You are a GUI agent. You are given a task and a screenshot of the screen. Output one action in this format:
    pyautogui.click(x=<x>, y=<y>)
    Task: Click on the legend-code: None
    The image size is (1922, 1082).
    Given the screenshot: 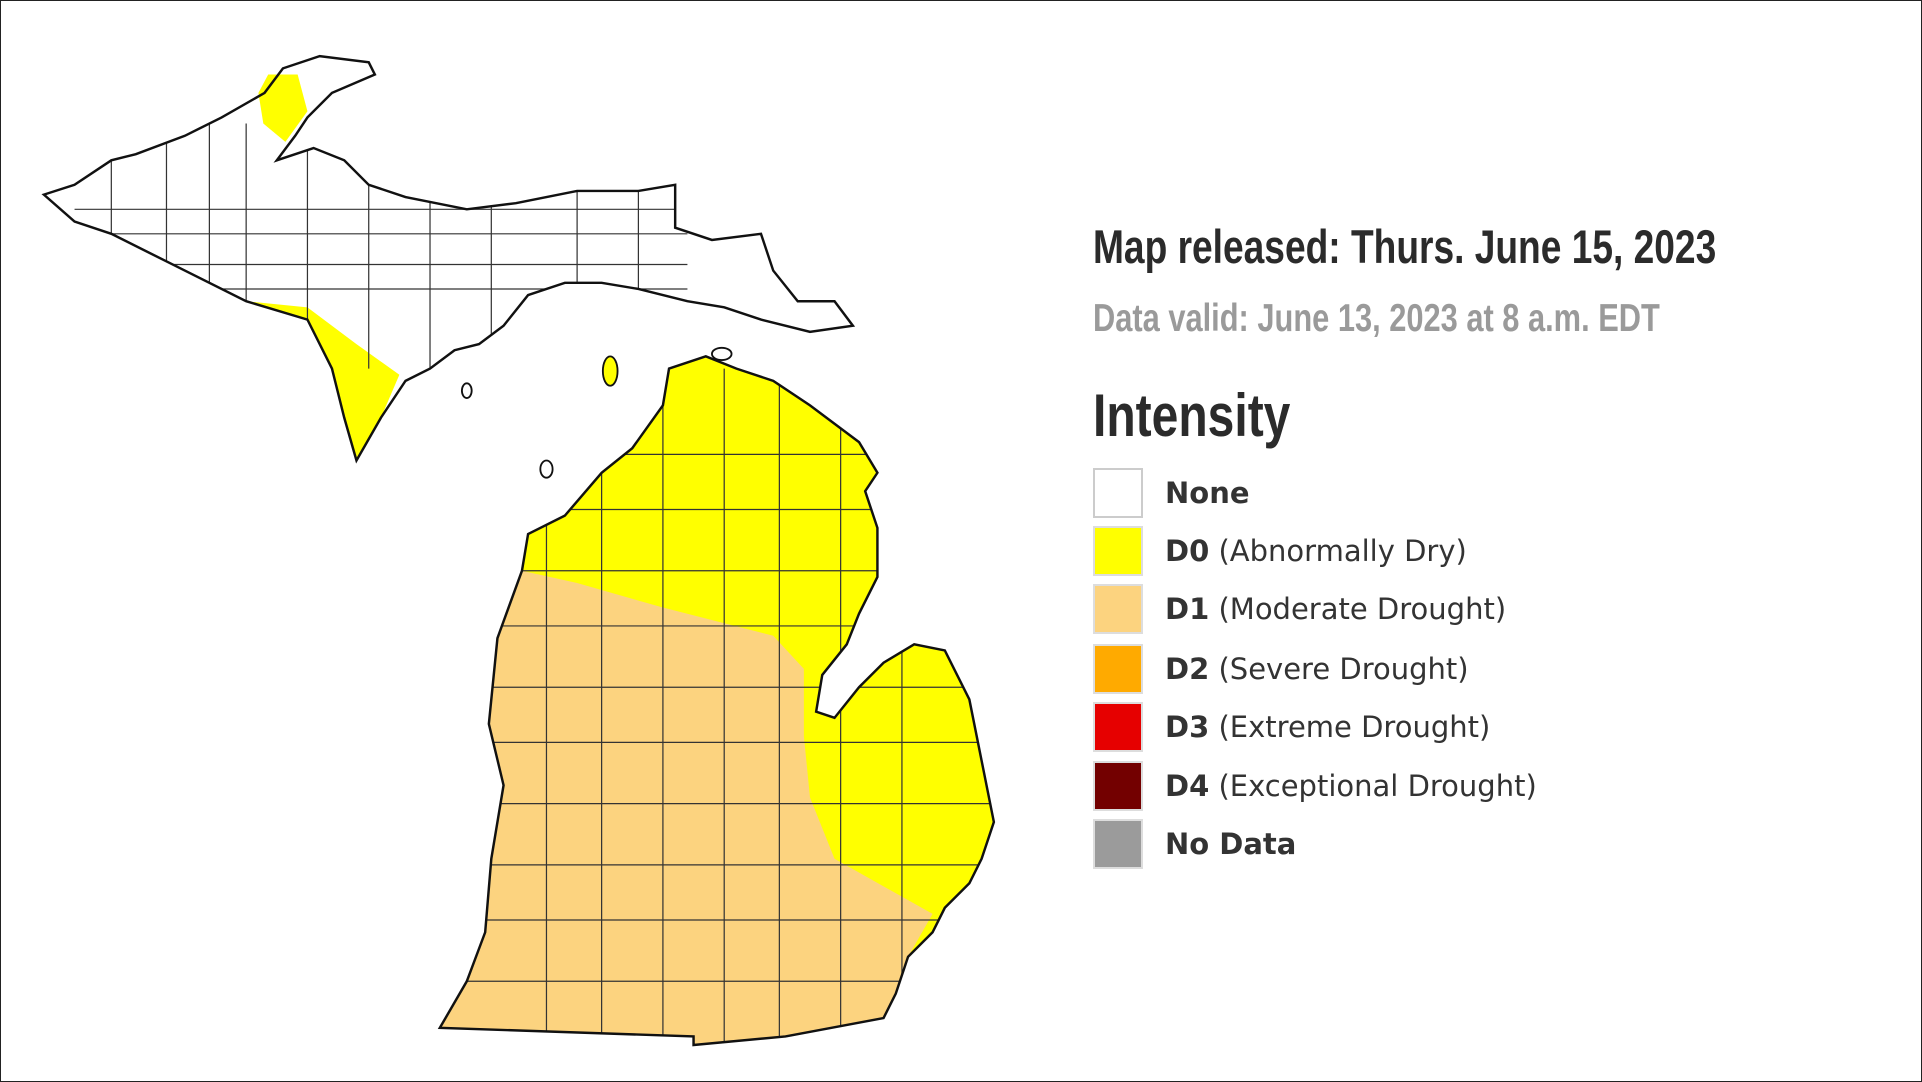 What is the action you would take?
    pyautogui.click(x=1207, y=493)
    